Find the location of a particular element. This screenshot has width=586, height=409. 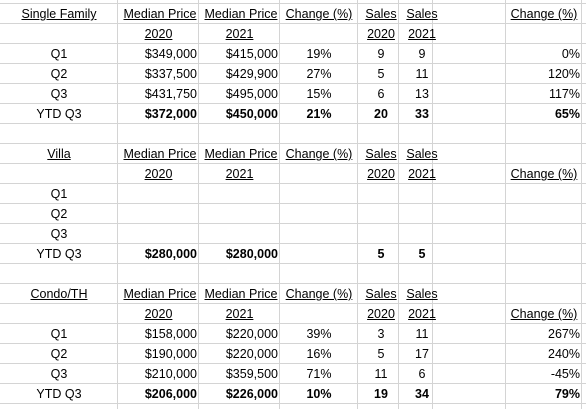

sales-change: -45% is located at coordinates (565, 374).